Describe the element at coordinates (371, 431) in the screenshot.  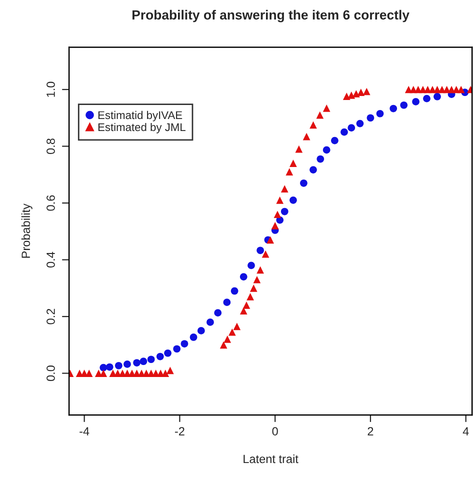
I see `x-tick-label: 2` at that location.